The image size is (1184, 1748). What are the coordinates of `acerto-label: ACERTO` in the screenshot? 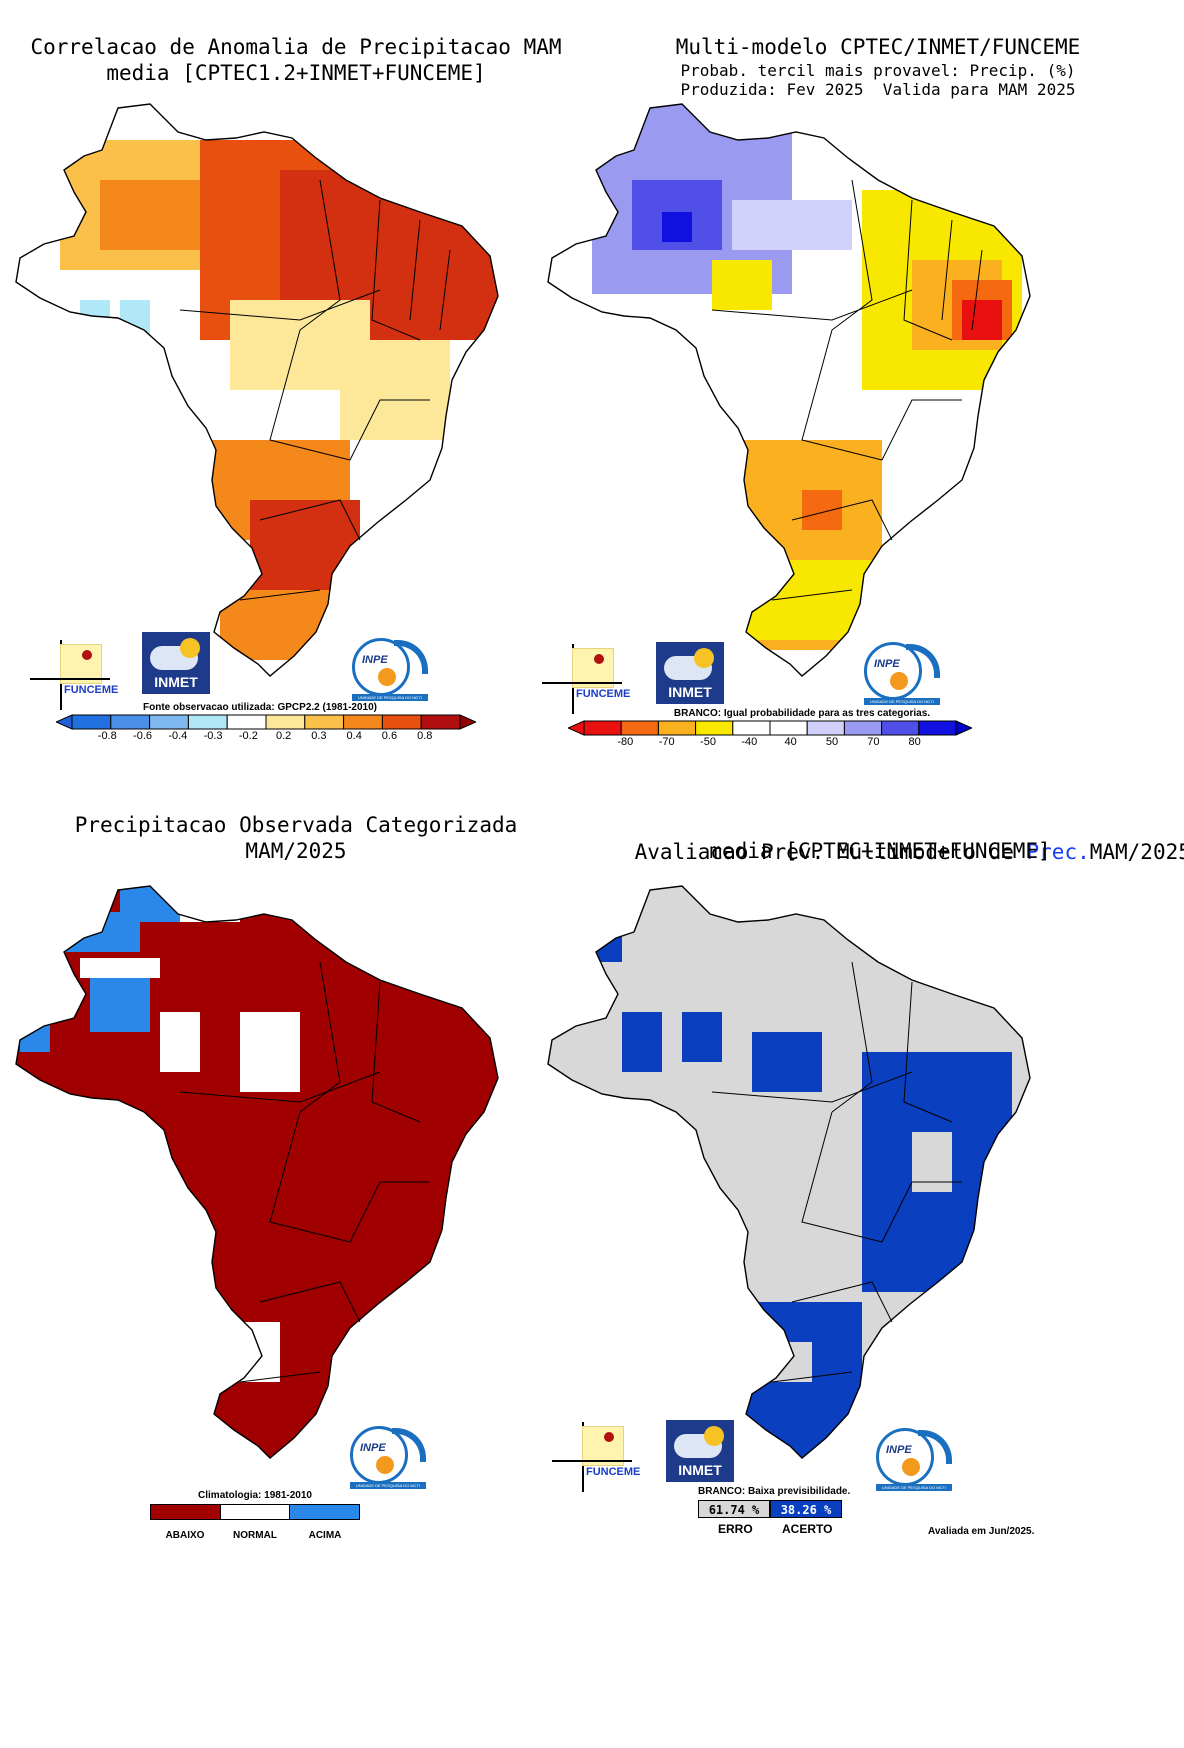 It's located at (807, 1529).